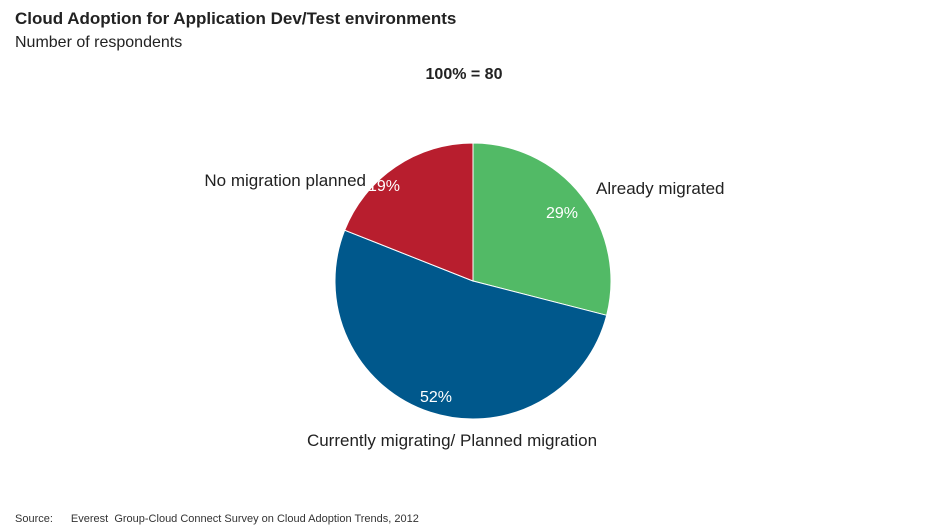  I want to click on slice-category-label: Already migrated, so click(660, 188).